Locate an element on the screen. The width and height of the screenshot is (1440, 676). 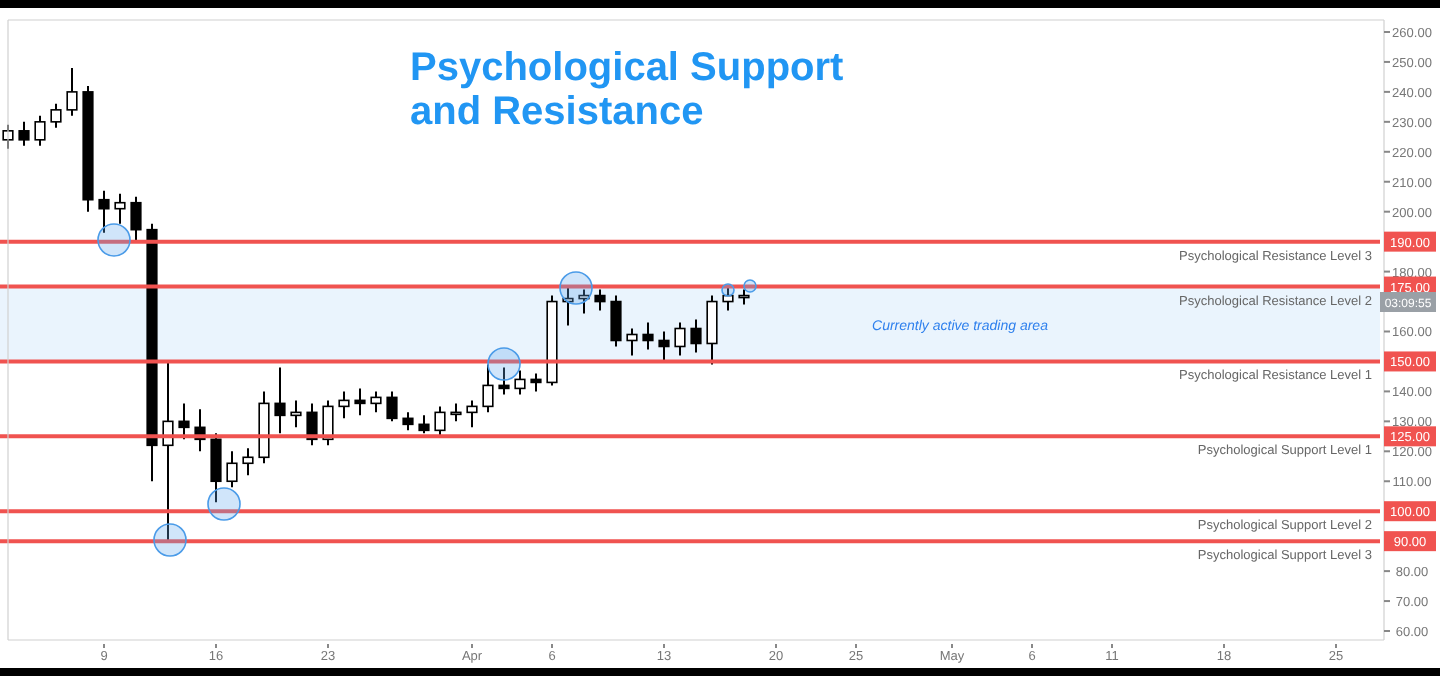
text: Psychological Support and Resistance is located at coordinates (627, 90).